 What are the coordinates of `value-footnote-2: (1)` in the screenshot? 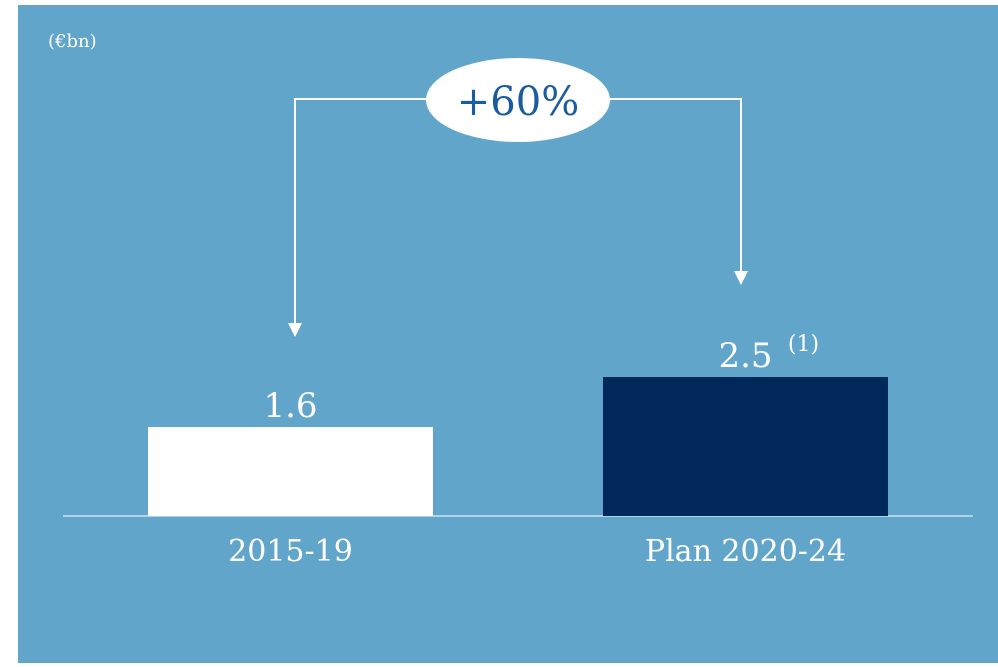 It's located at (803, 344).